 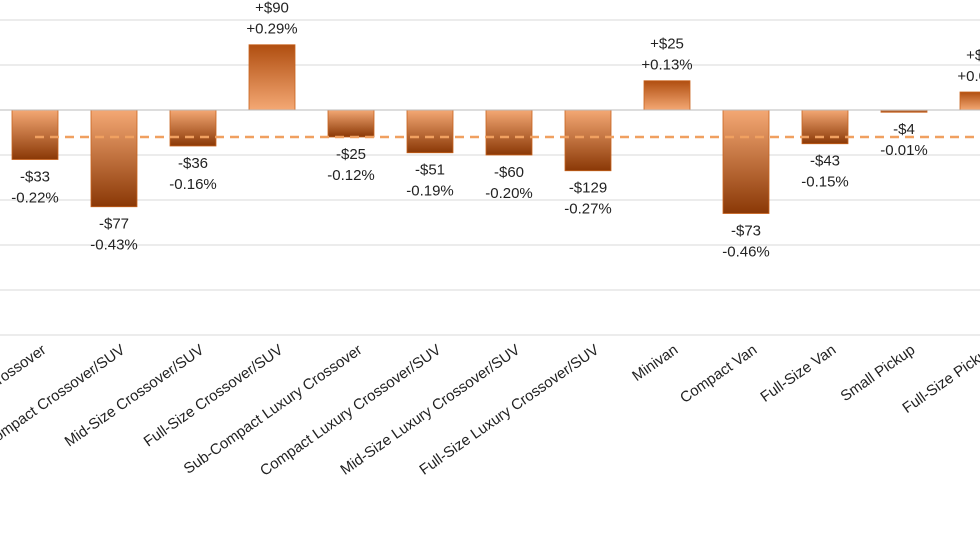 I want to click on dollar-label: -$43, so click(x=825, y=161).